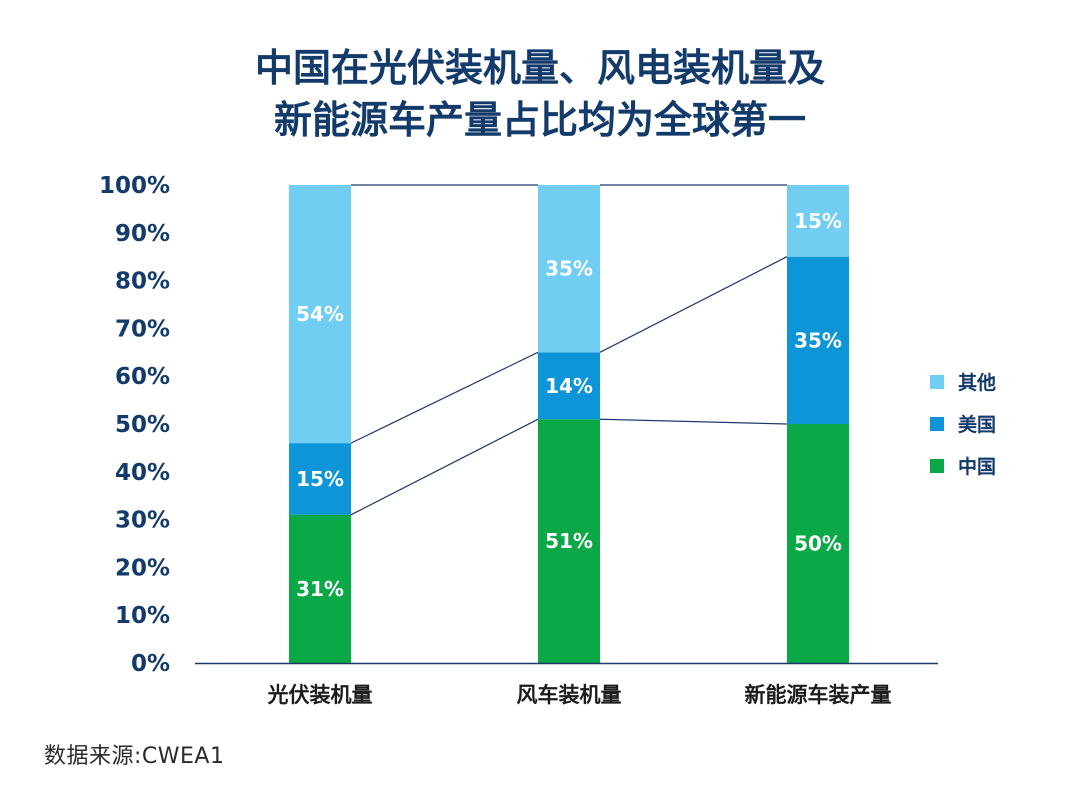 Image resolution: width=1080 pixels, height=789 pixels. I want to click on x-tick-label: 风车装机量, so click(569, 695).